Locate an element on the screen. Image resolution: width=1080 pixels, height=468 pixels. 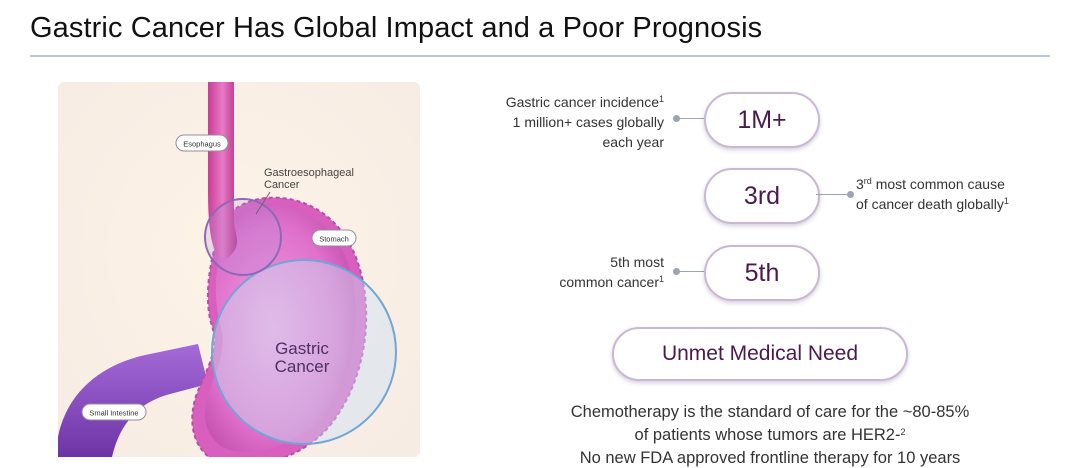
cancer-rank-line1: 5th most is located at coordinates (637, 262).